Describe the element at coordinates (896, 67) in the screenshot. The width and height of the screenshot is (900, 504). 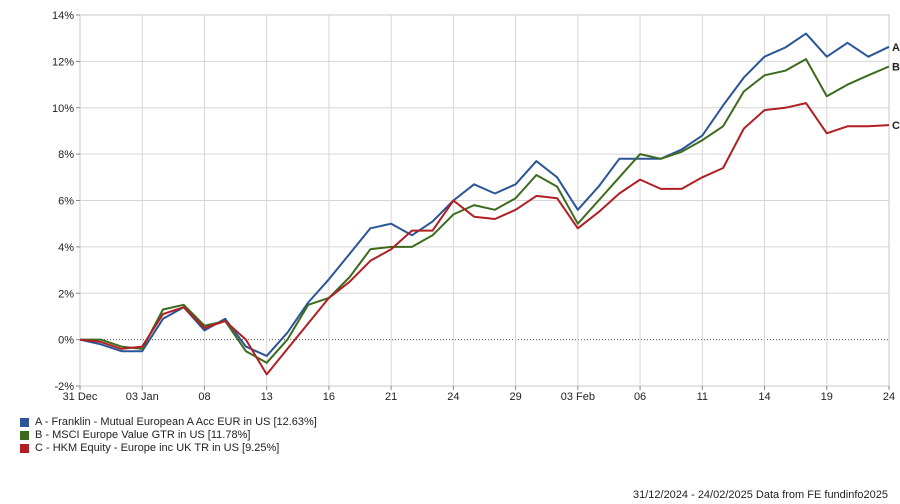
I see `series-end-label-b: B` at that location.